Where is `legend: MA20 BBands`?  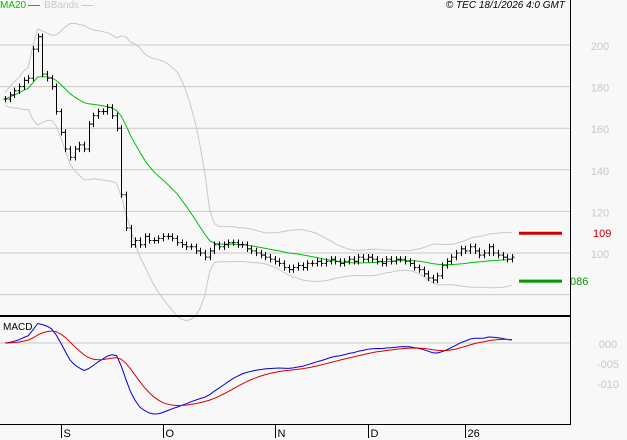 legend: MA20 BBands is located at coordinates (47, 6).